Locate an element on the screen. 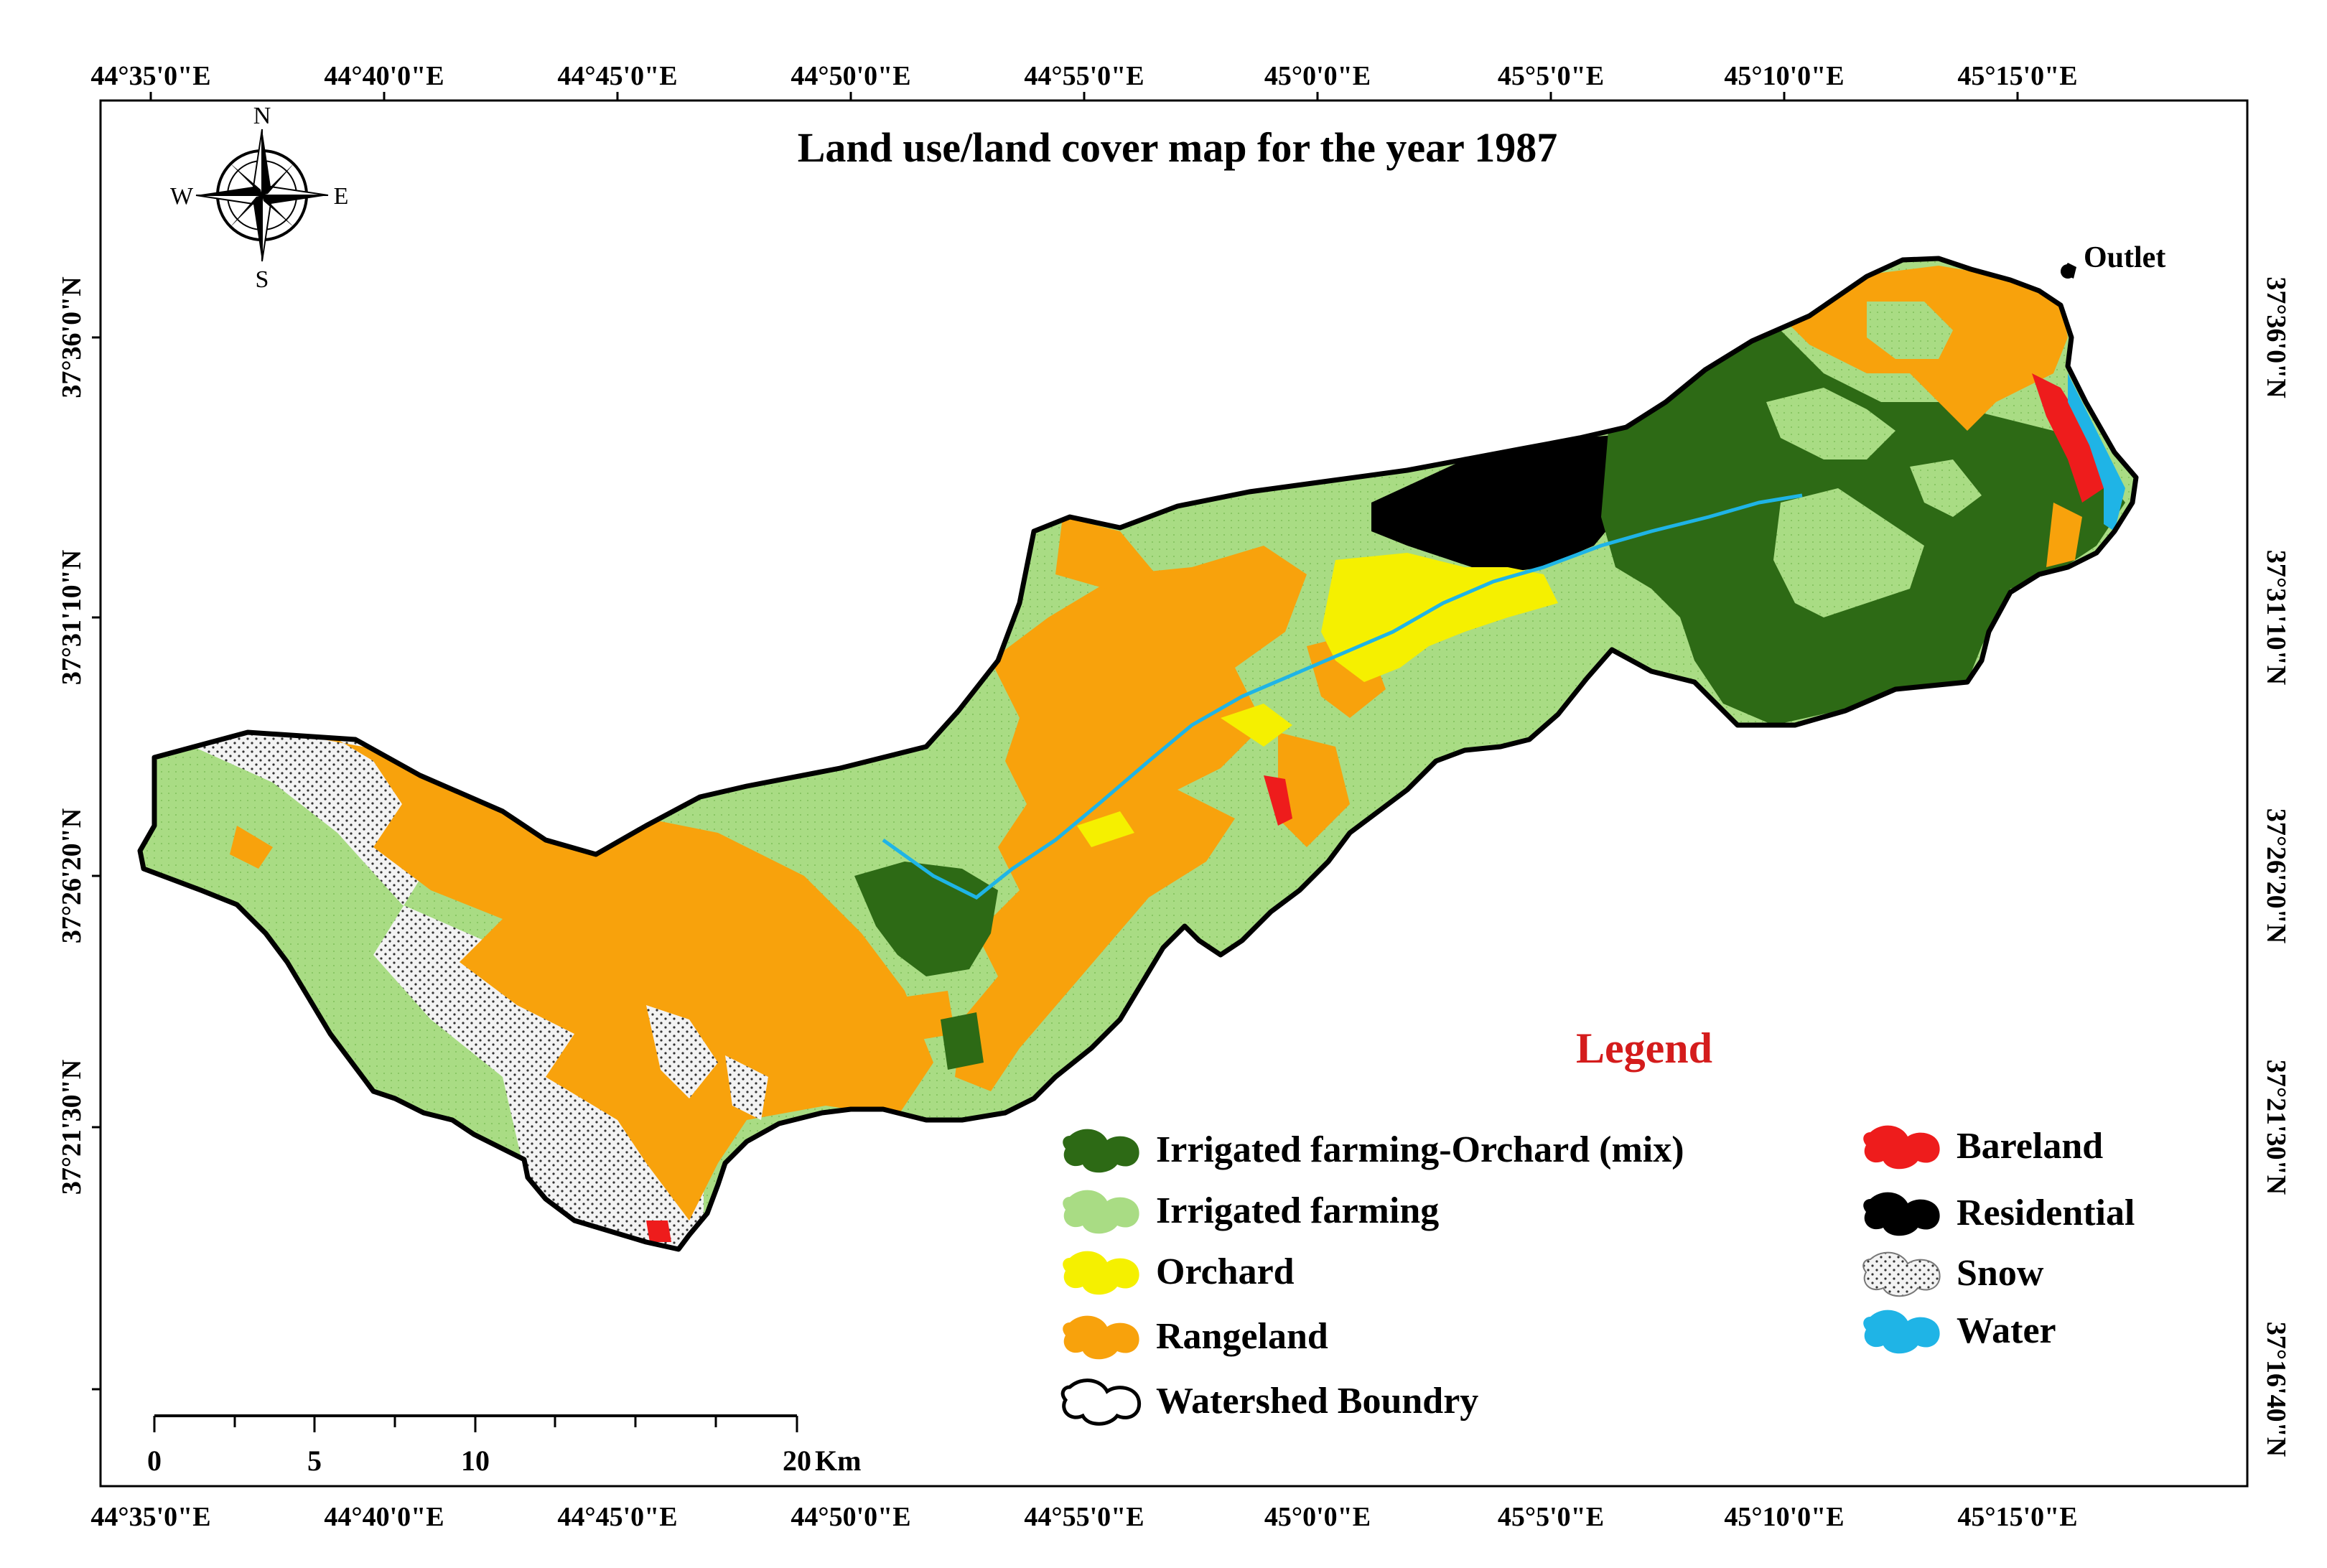  legend-label: Snow is located at coordinates (2000, 1273).